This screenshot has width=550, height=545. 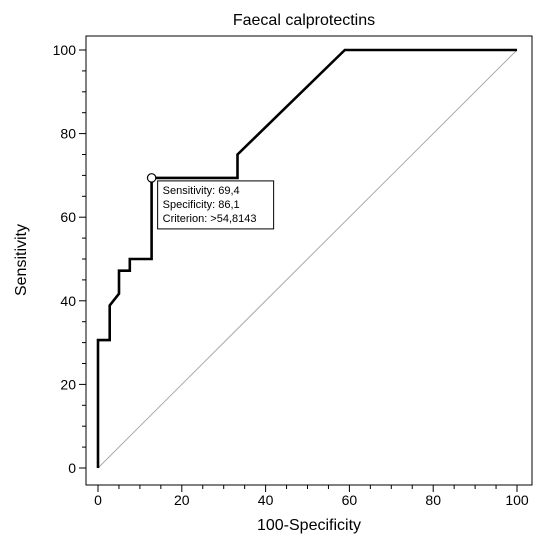 I want to click on y-tick-label: 100, so click(x=65, y=50).